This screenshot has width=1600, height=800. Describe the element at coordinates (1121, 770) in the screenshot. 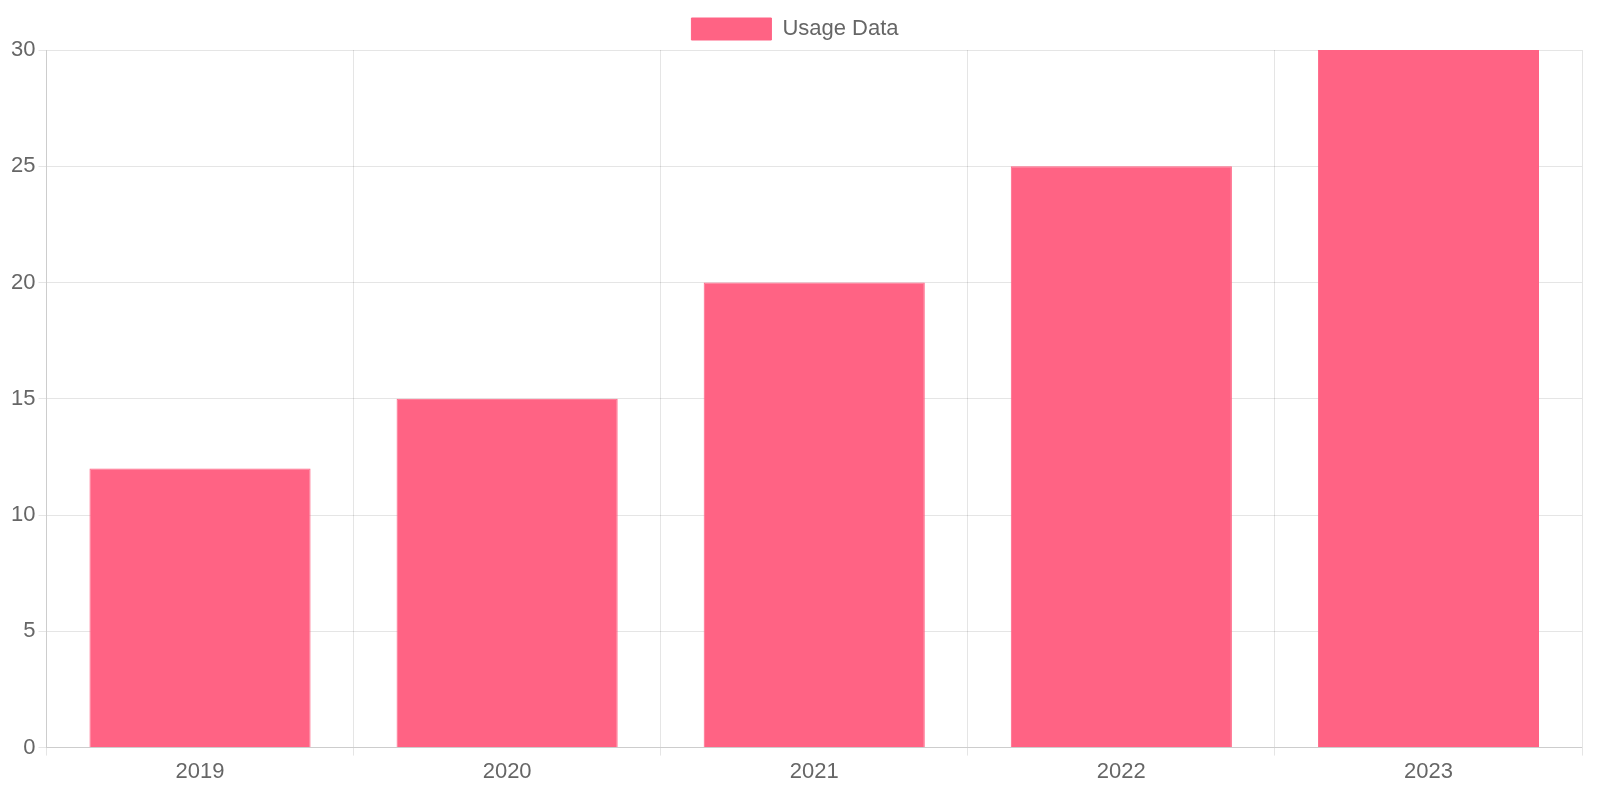

I see `x-tick-label: 2022` at that location.